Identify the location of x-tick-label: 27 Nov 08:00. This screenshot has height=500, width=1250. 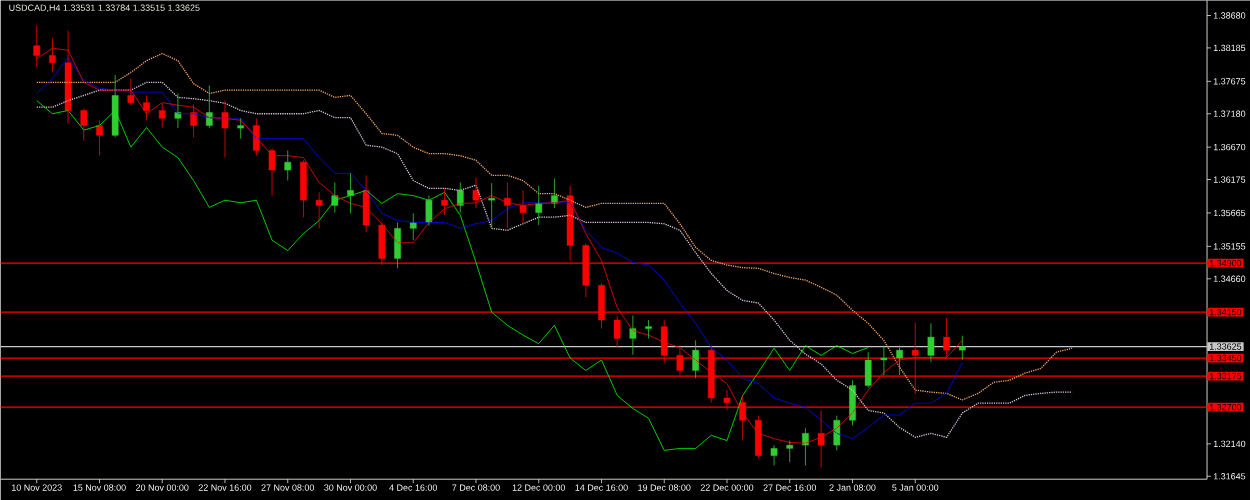
(288, 487).